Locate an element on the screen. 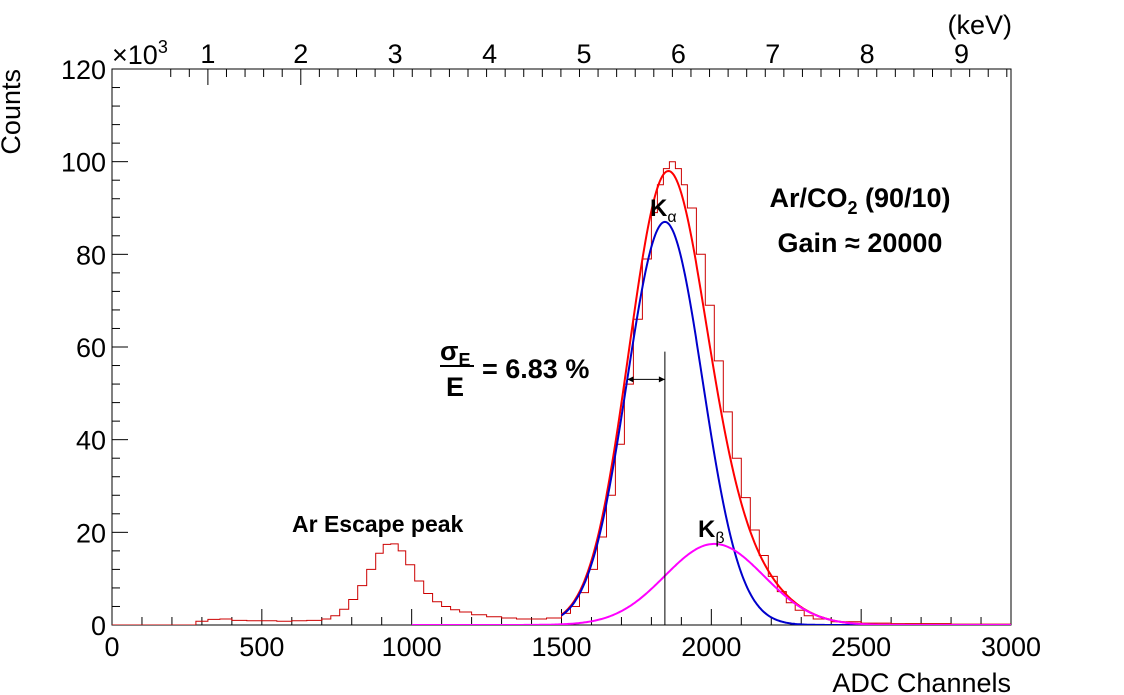  series-k-beta is located at coordinates (711, 583).